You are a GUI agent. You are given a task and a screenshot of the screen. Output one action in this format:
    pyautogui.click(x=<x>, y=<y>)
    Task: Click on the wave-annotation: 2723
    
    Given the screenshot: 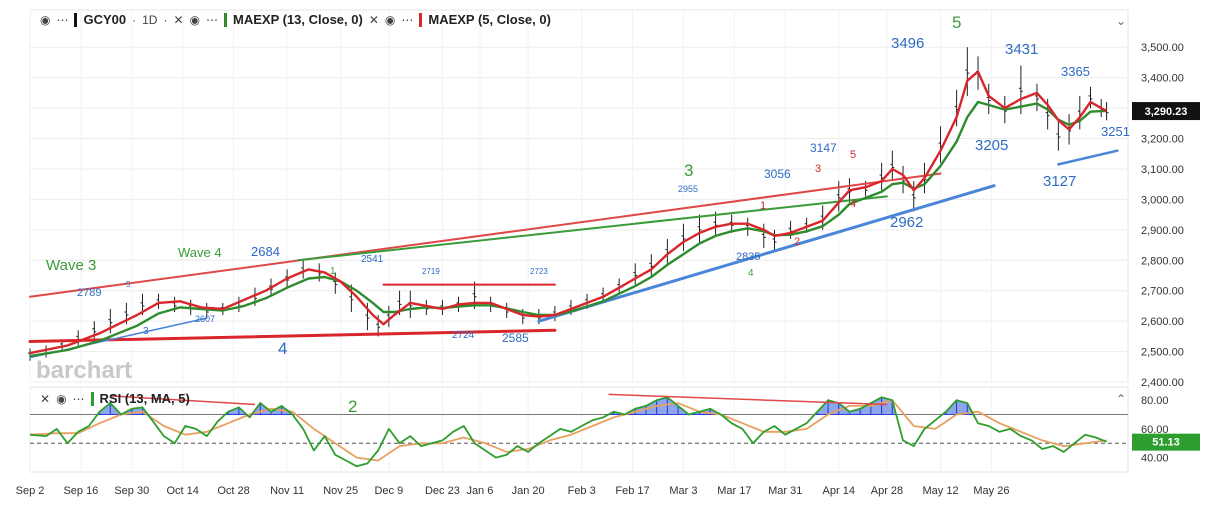 What is the action you would take?
    pyautogui.click(x=539, y=271)
    